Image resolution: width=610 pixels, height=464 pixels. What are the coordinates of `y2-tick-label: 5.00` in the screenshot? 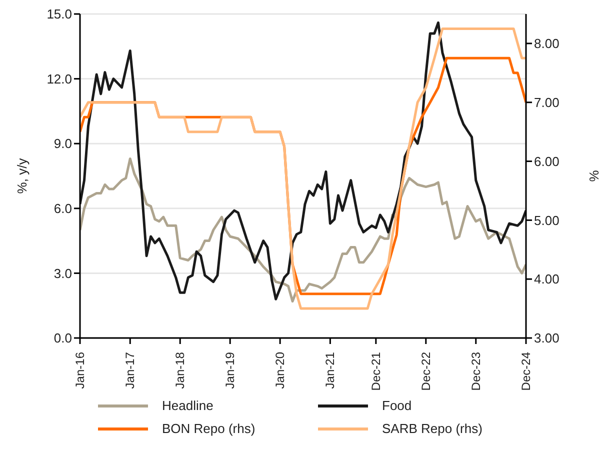 It's located at (547, 220).